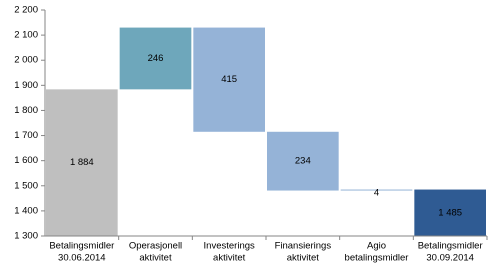  What do you see at coordinates (26, 185) in the screenshot?
I see `y-tick-label: 1 500` at bounding box center [26, 185].